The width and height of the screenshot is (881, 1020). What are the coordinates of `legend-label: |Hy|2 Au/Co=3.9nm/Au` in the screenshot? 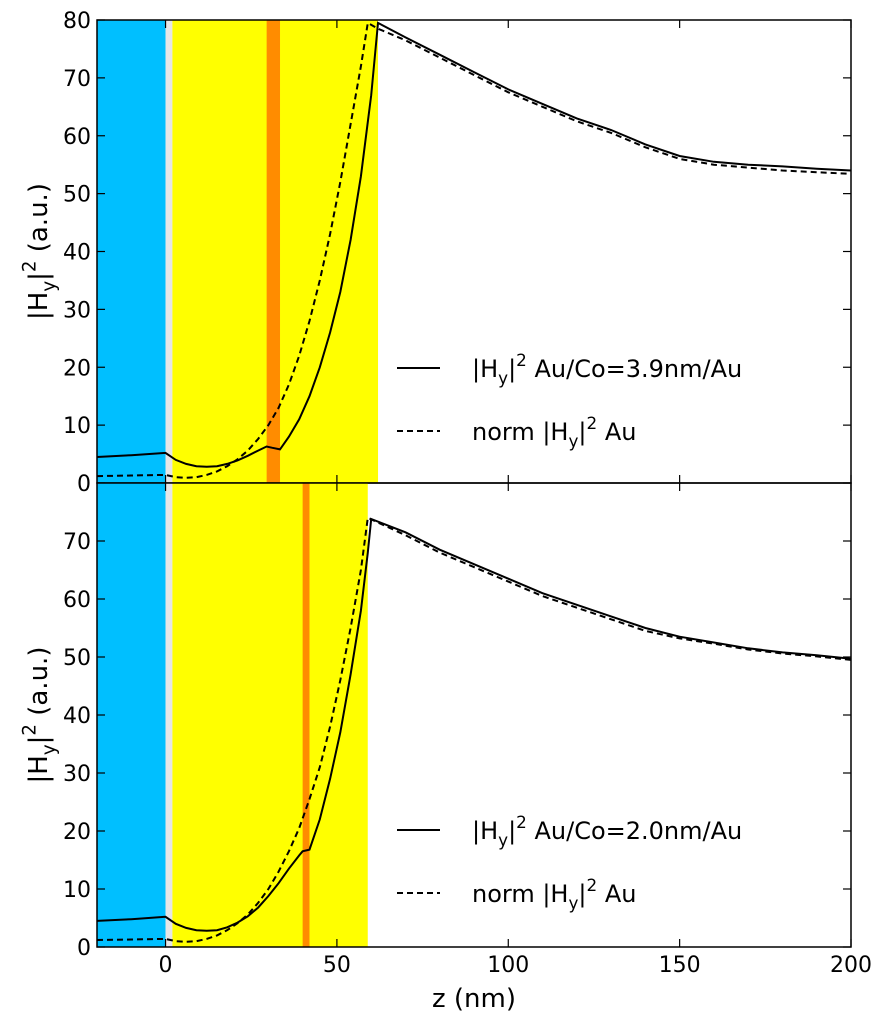 It's located at (607, 369).